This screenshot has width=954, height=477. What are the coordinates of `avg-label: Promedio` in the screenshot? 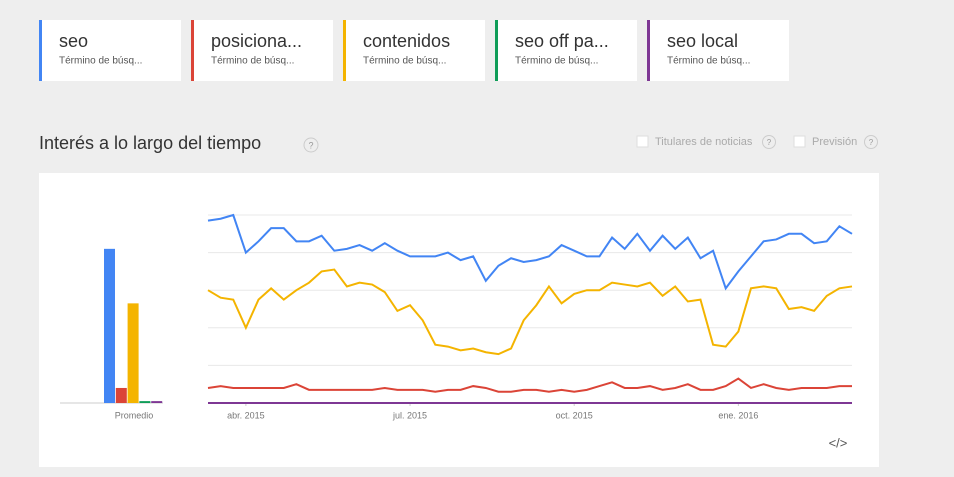 It's located at (134, 415).